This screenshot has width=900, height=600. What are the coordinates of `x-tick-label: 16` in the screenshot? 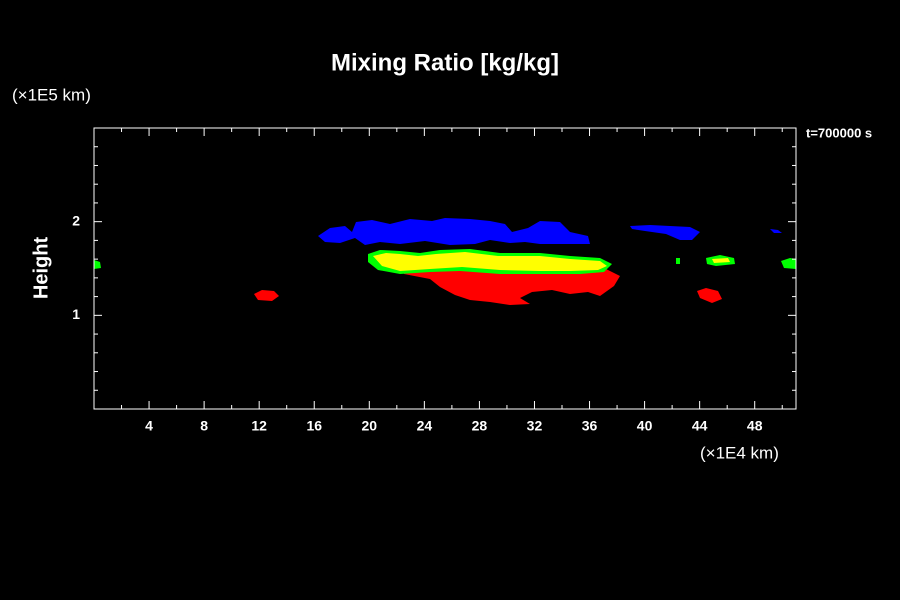 It's located at (314, 426).